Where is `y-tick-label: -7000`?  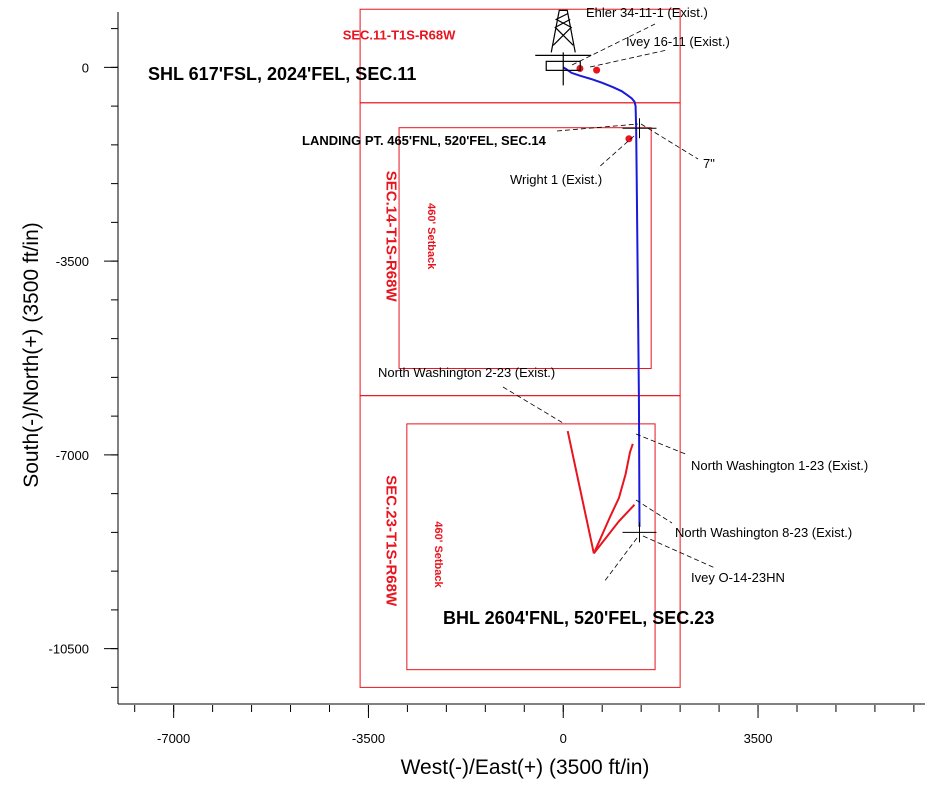
y-tick-label: -7000 is located at coordinates (72, 455).